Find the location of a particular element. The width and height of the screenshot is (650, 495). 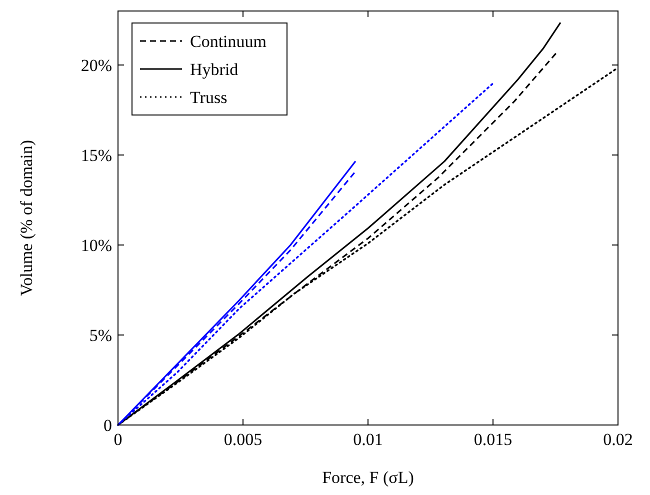

y-tick-label: 20% is located at coordinates (96, 65).